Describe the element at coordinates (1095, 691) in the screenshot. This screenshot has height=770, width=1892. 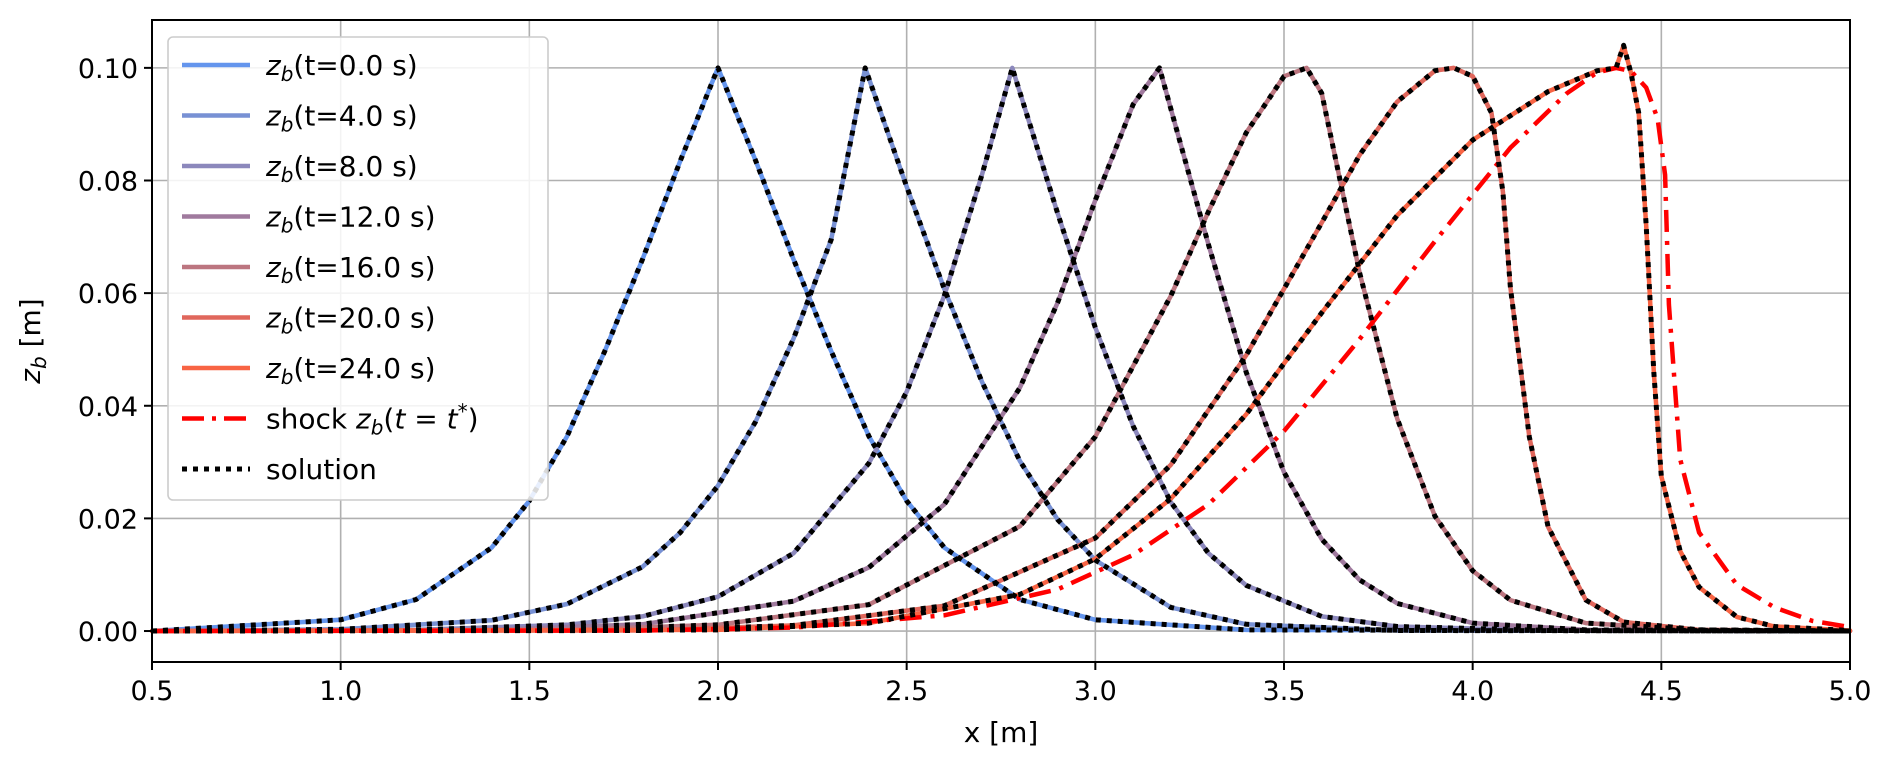
I see `x-tick-label: 3.0` at that location.